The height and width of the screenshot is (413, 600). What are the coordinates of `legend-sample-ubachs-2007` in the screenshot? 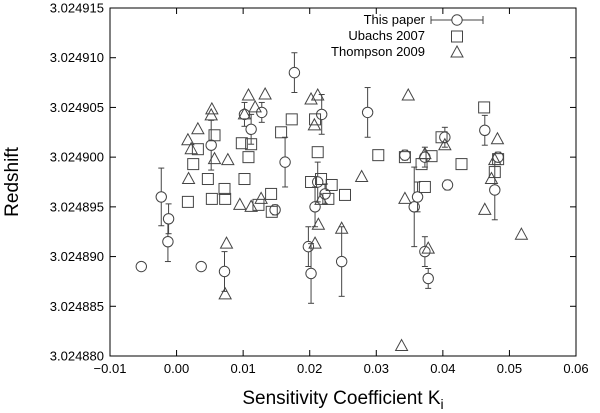 It's located at (457, 36).